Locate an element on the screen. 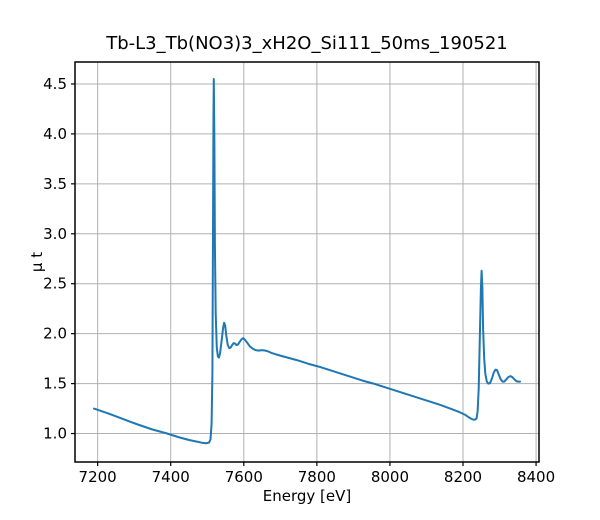 The image size is (600, 520). x-tick-label: 7400 is located at coordinates (171, 477).